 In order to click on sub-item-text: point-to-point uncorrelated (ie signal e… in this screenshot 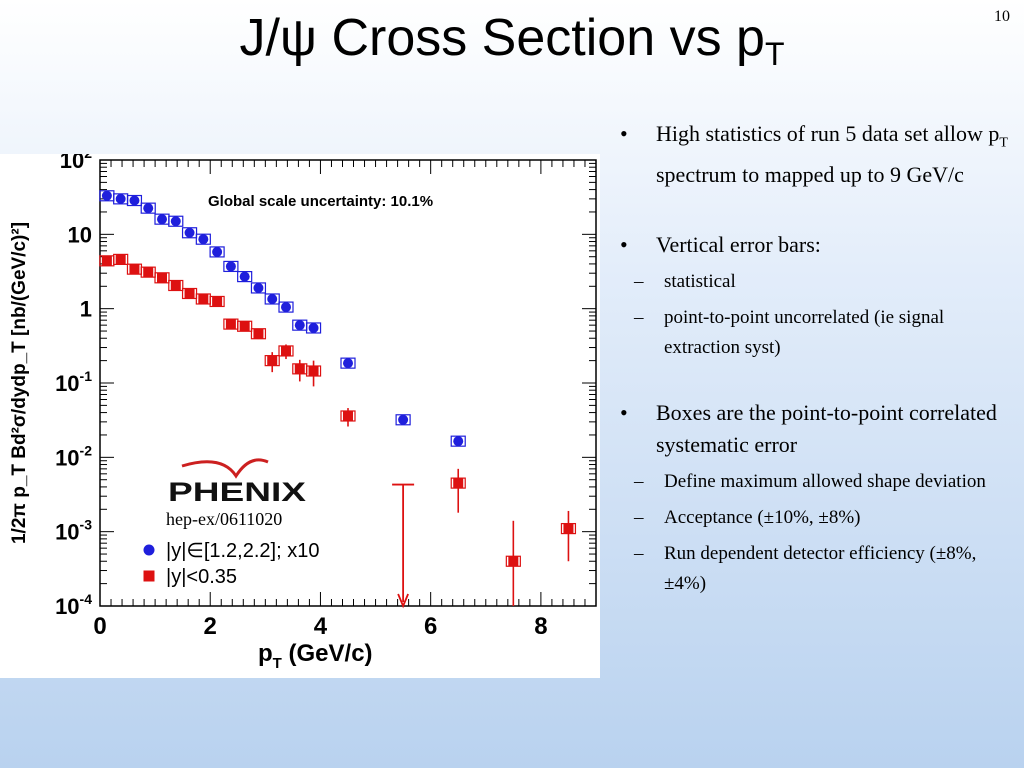, I will do `click(804, 333)`.